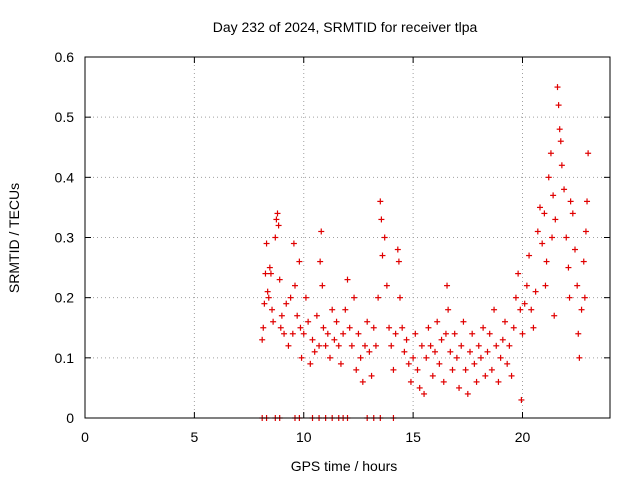  I want to click on x-tick-label: 20, so click(523, 437).